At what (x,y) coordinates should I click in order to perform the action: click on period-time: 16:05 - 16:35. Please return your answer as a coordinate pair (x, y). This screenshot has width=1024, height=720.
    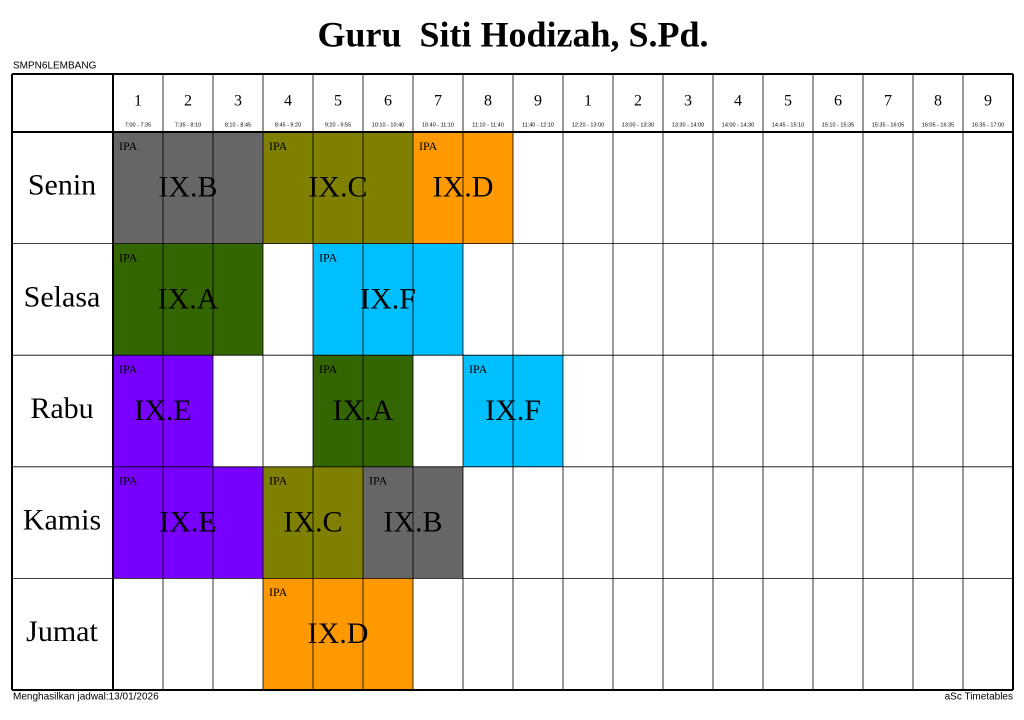
    Looking at the image, I should click on (938, 125).